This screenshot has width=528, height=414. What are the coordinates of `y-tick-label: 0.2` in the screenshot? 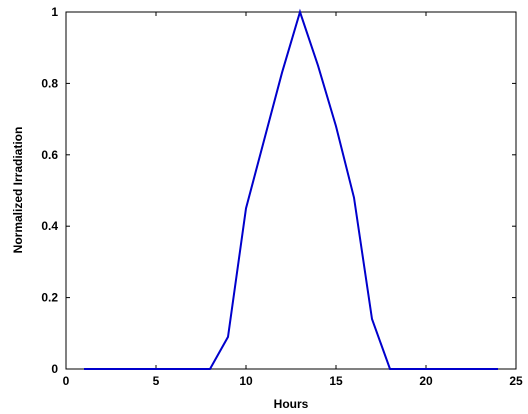 It's located at (49, 298).